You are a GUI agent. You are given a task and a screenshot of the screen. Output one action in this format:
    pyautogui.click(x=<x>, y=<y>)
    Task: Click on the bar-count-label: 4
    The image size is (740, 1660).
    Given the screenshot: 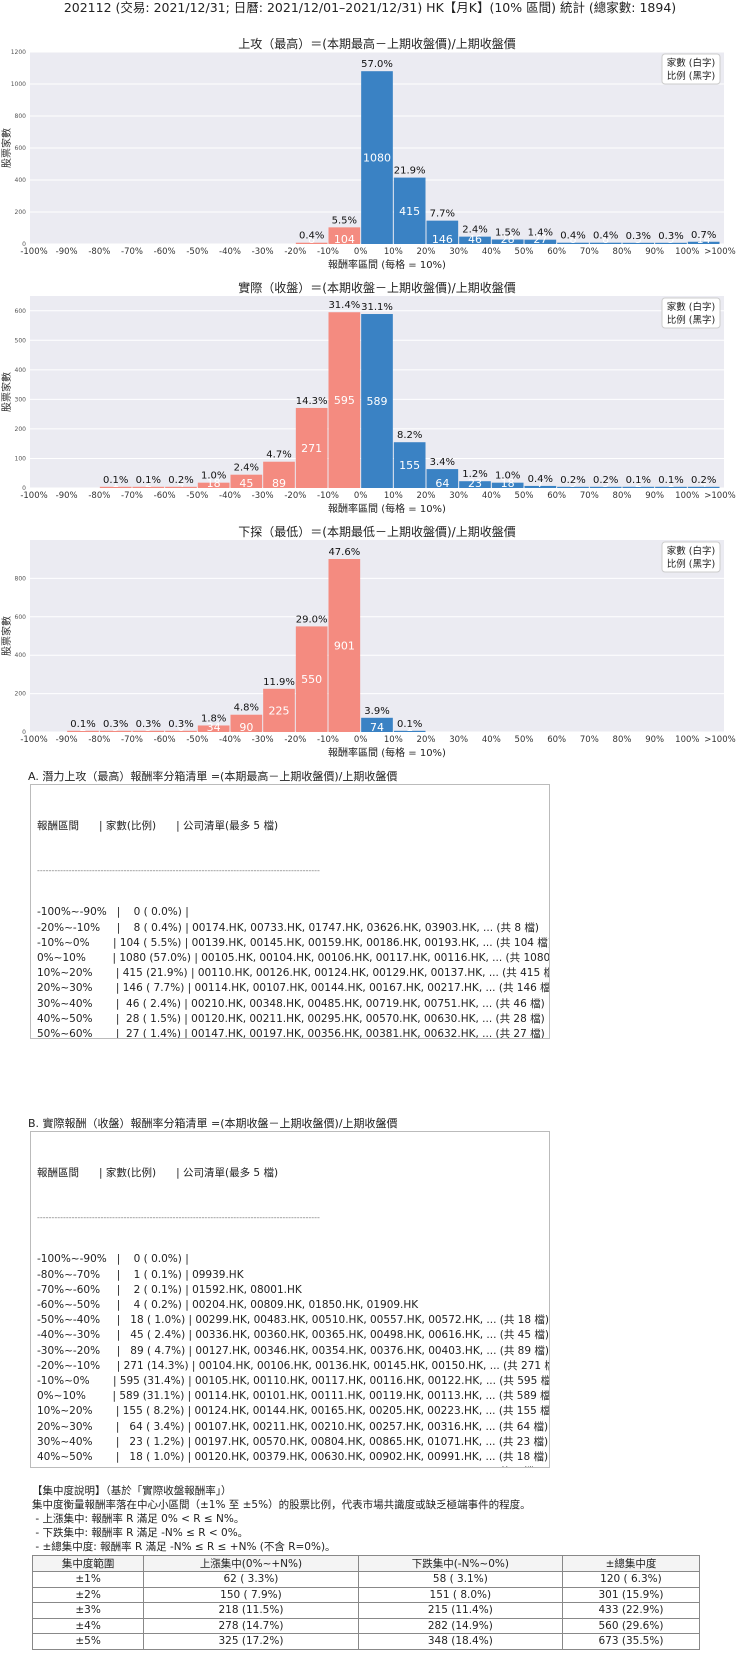 What is the action you would take?
    pyautogui.click(x=181, y=483)
    